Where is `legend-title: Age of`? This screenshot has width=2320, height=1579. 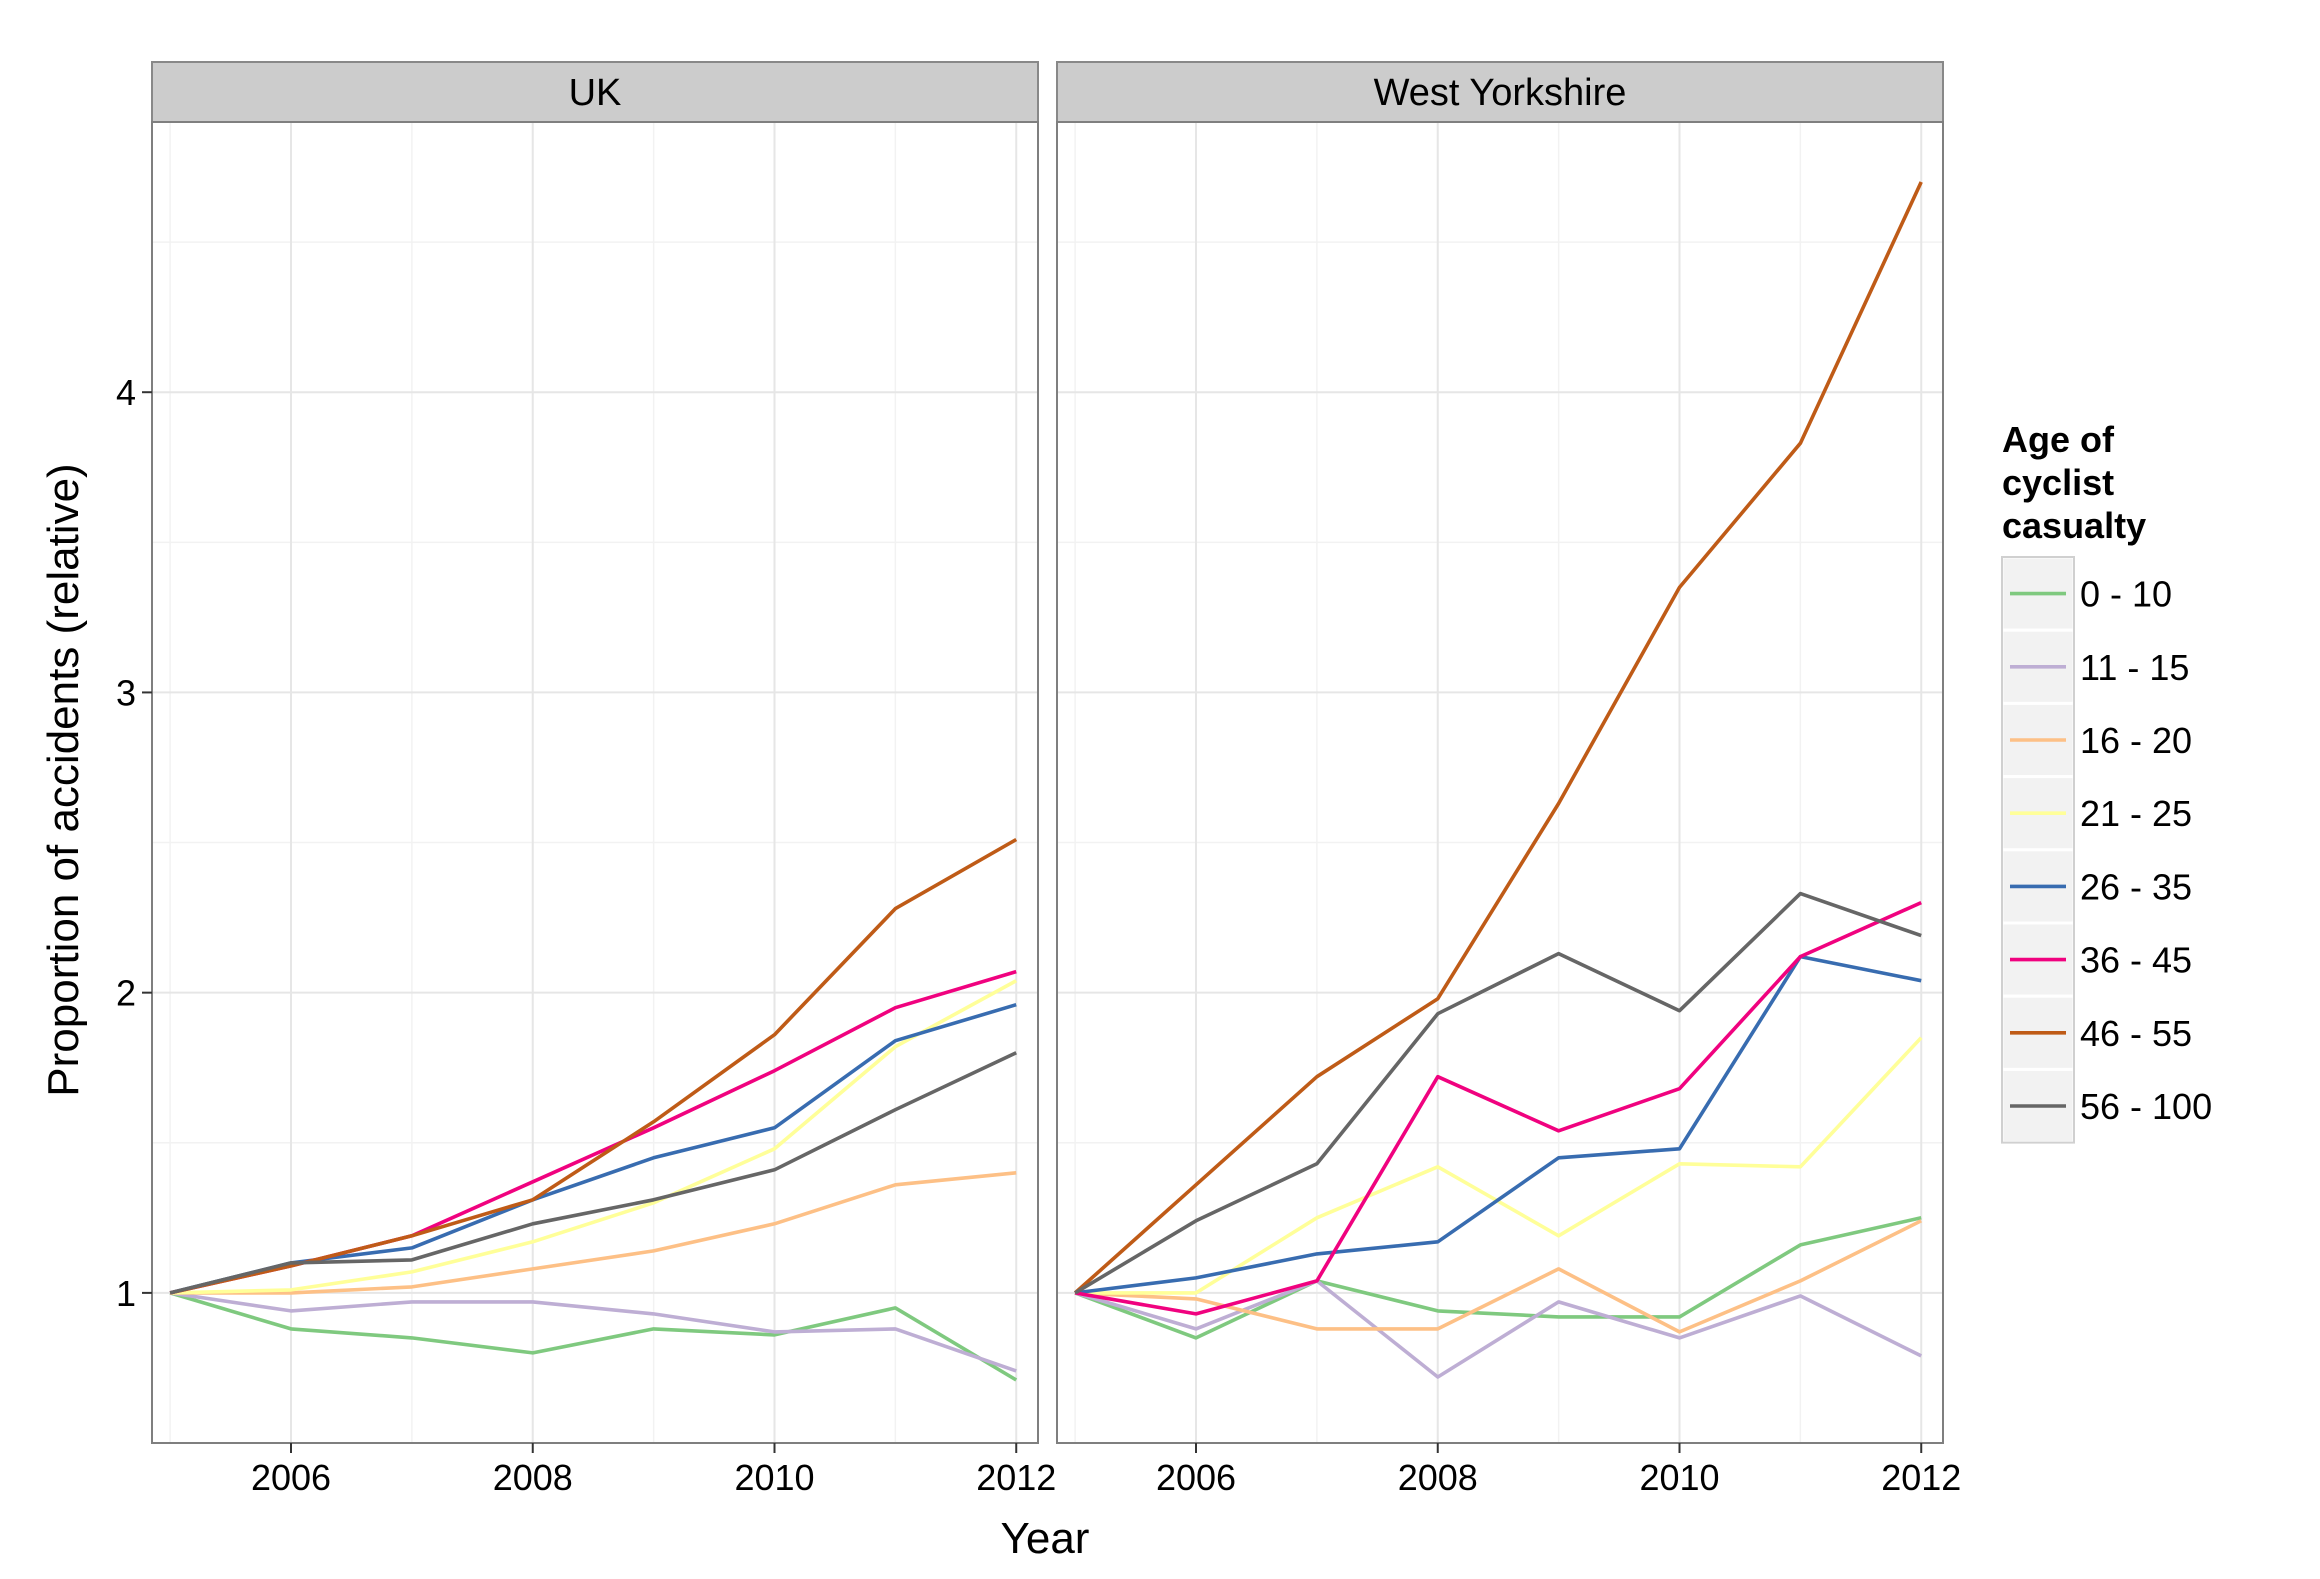 legend-title: Age of is located at coordinates (2058, 439).